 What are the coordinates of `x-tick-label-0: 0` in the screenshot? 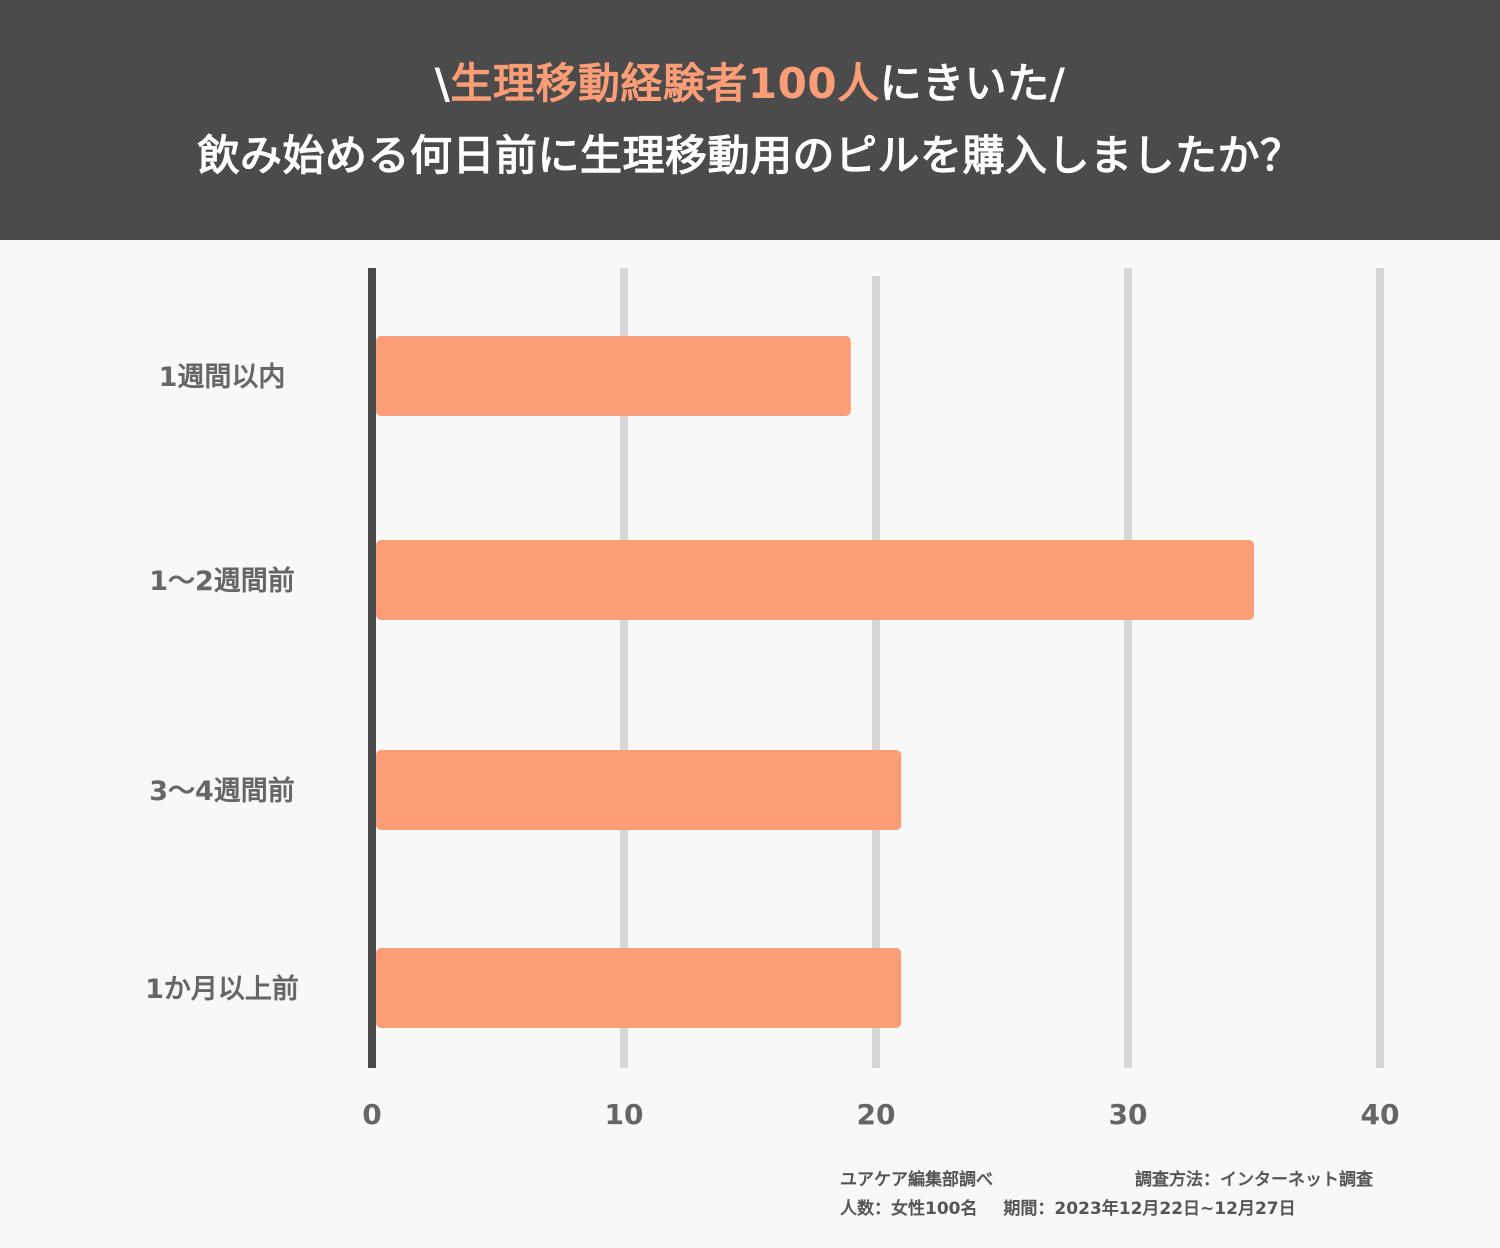 It's located at (371, 1114).